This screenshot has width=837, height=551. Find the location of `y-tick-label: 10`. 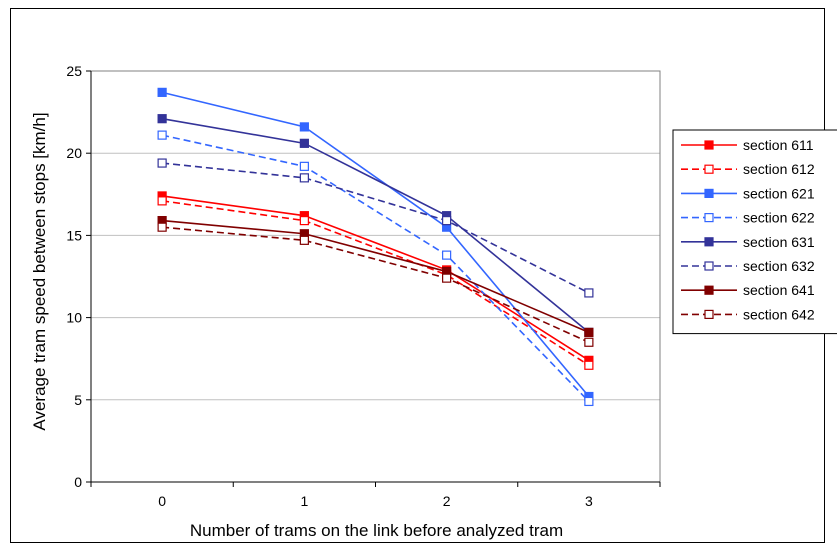

y-tick-label: 10 is located at coordinates (74, 318).